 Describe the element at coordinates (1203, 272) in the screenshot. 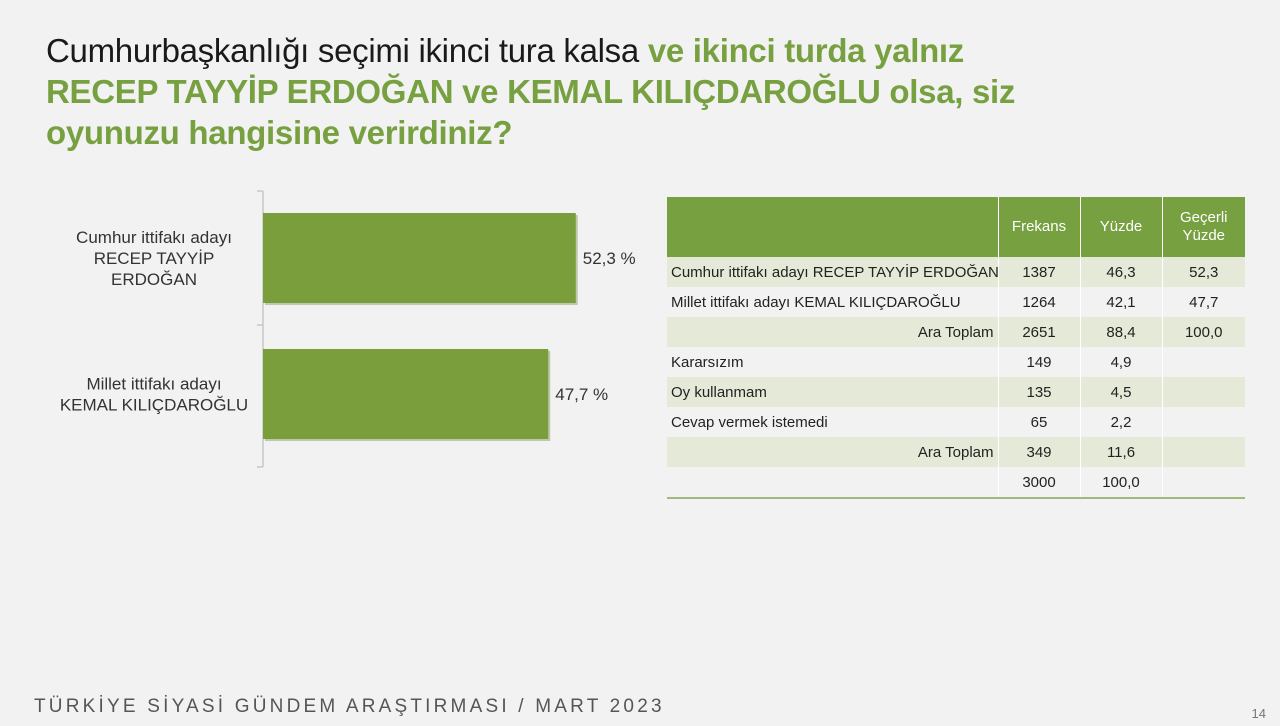

I see `row-gecerli-yuzde: 52,3` at that location.